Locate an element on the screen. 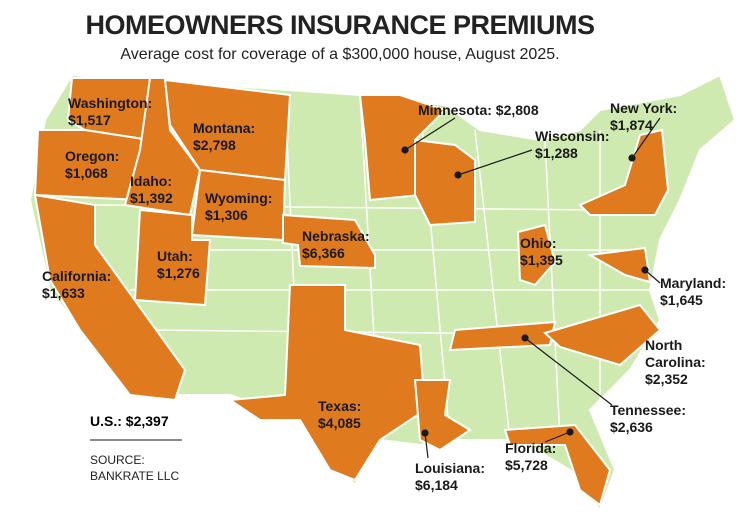  state-label: Oregon: $1,068 is located at coordinates (92, 165).